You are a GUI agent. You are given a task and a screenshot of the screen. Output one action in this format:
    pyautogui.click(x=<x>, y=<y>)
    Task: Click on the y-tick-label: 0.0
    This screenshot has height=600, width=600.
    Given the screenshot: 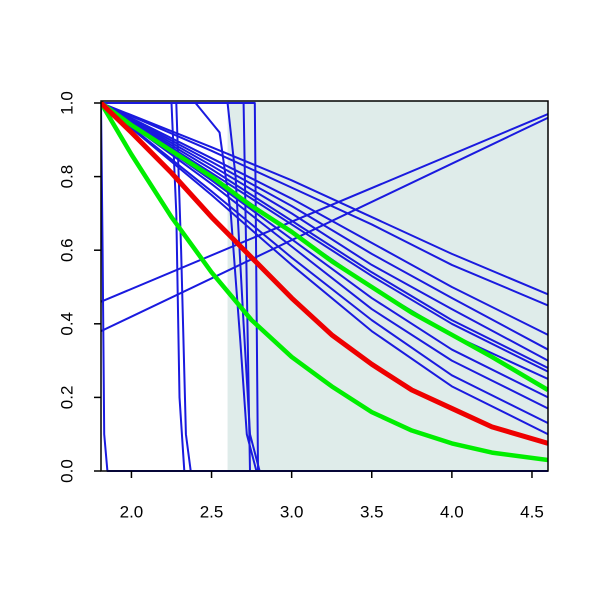 What is the action you would take?
    pyautogui.click(x=66, y=471)
    